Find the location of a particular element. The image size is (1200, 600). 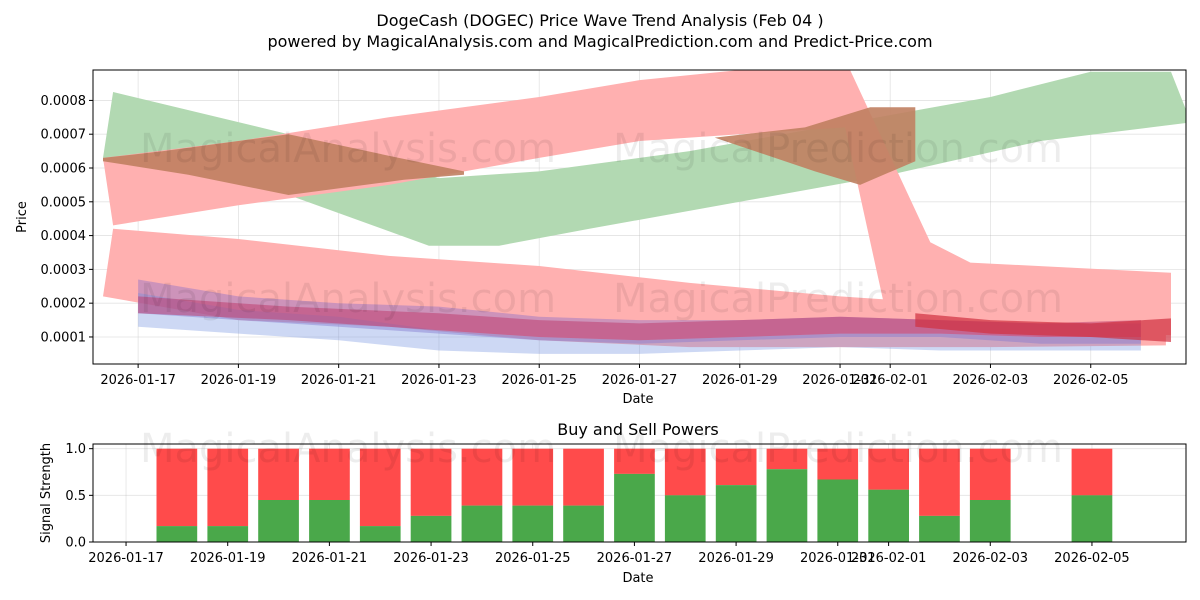

price-y-tick-label: 0.0001 is located at coordinates (64, 337).